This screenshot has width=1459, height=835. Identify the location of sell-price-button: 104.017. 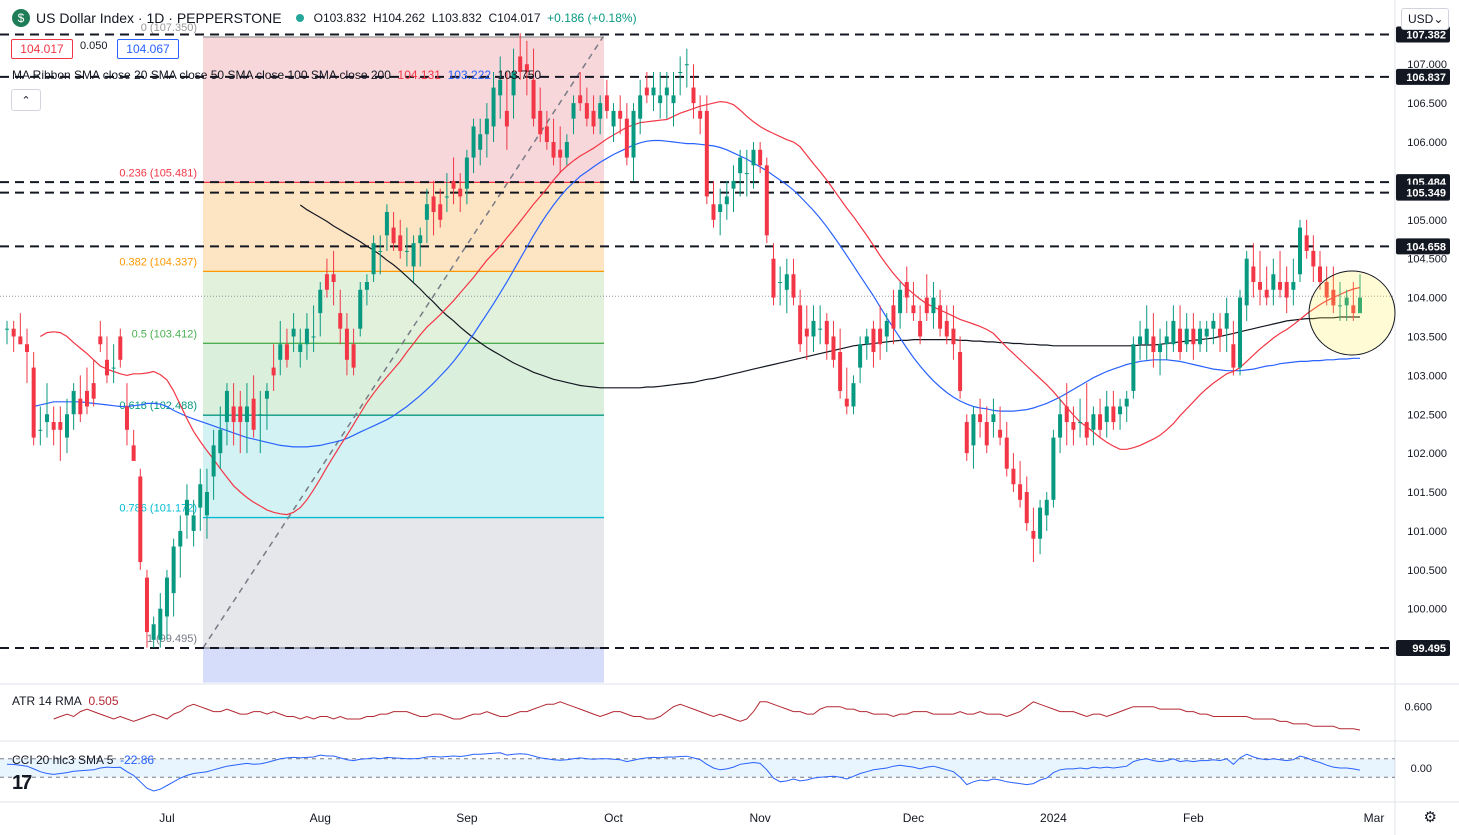
(42, 49).